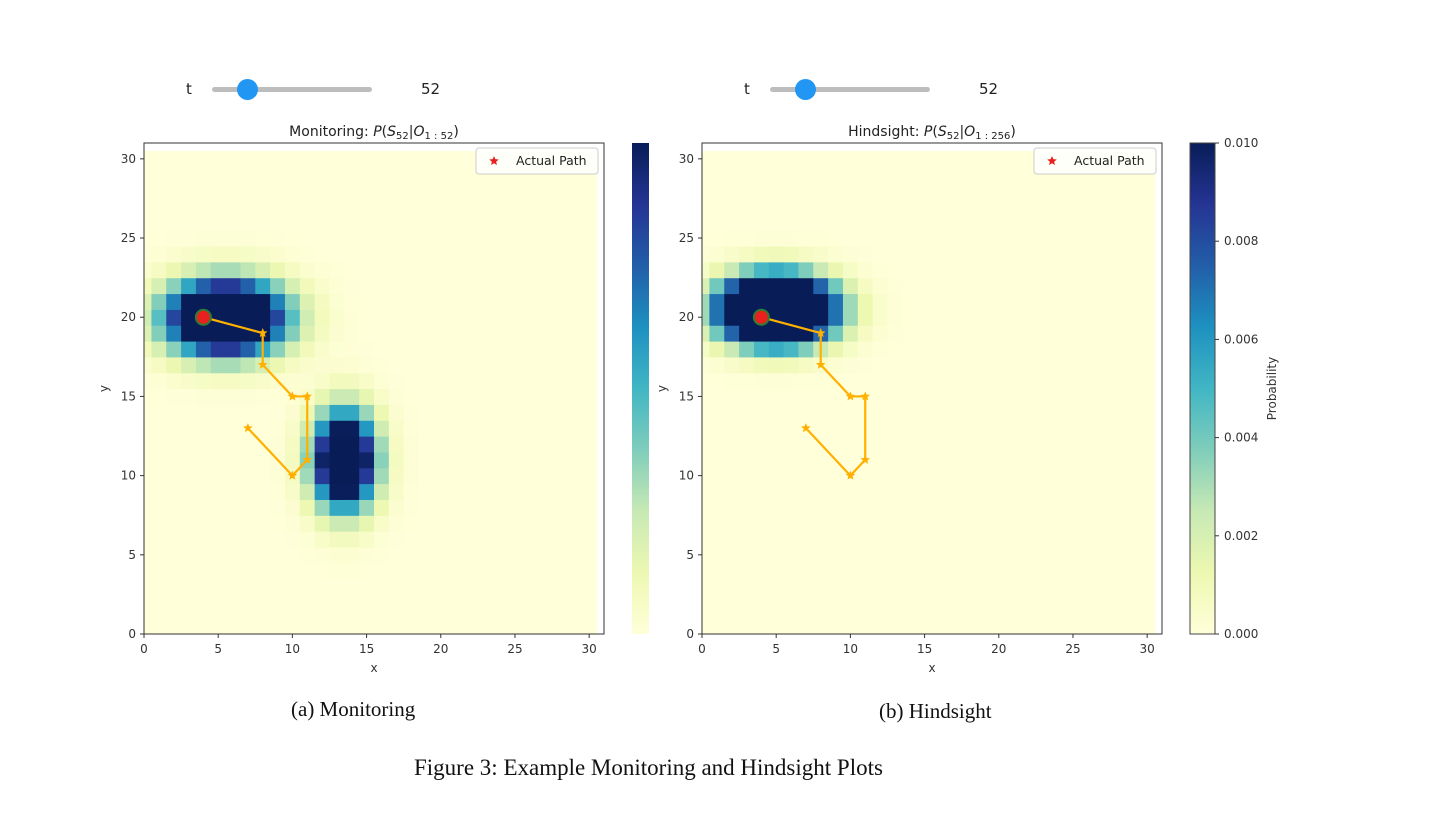 This screenshot has height=816, width=1436. I want to click on y-tick-label: 5, so click(690, 555).